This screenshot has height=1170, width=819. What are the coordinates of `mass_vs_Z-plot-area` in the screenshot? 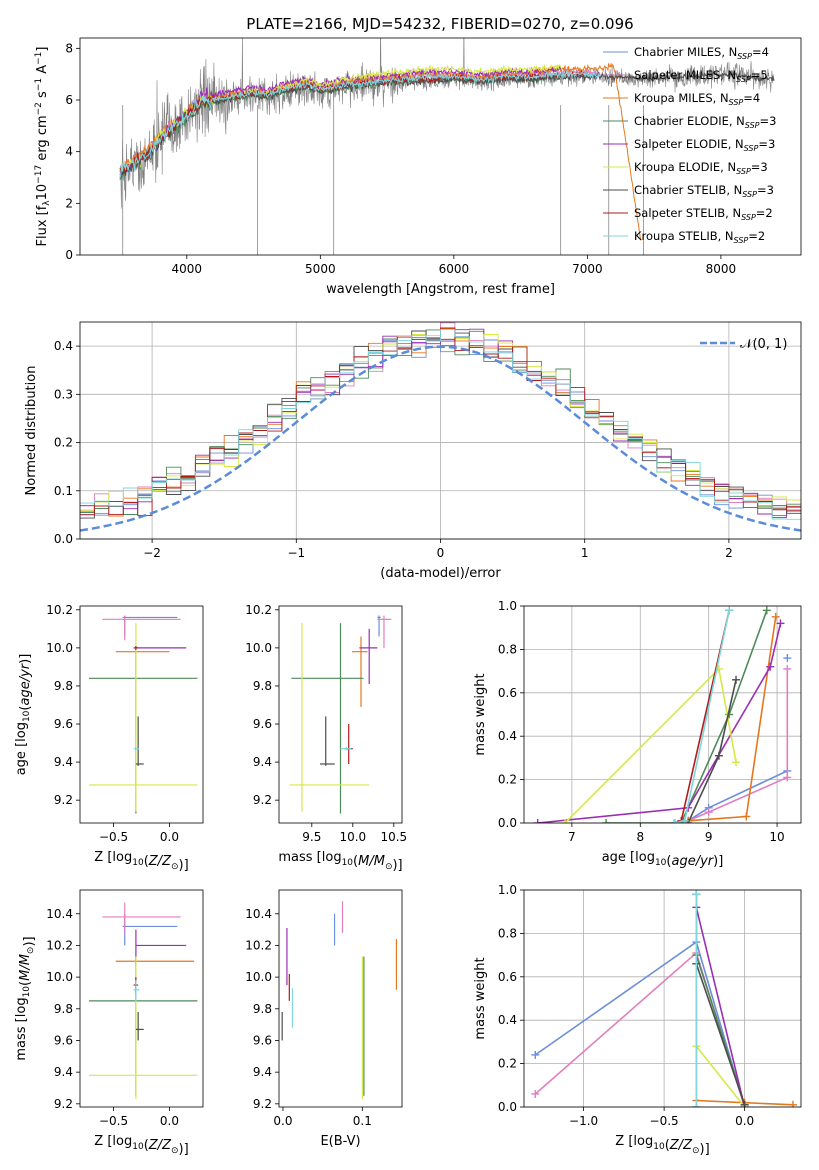 It's located at (143, 1001).